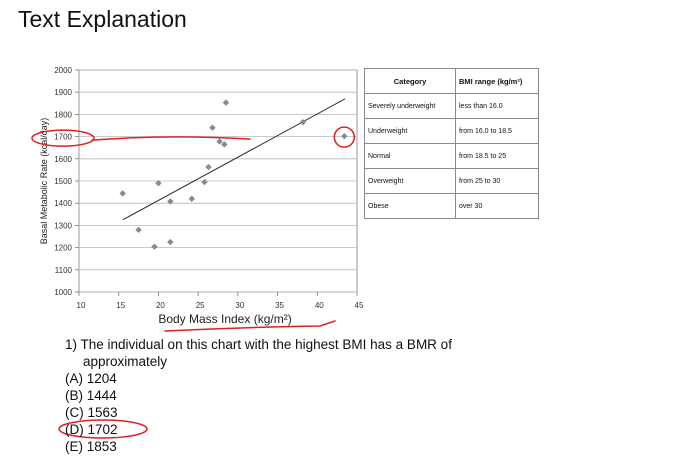 This screenshot has width=674, height=473. Describe the element at coordinates (497, 81) in the screenshot. I see `table-header-bmi-range: BMI range (kg/m²)` at that location.